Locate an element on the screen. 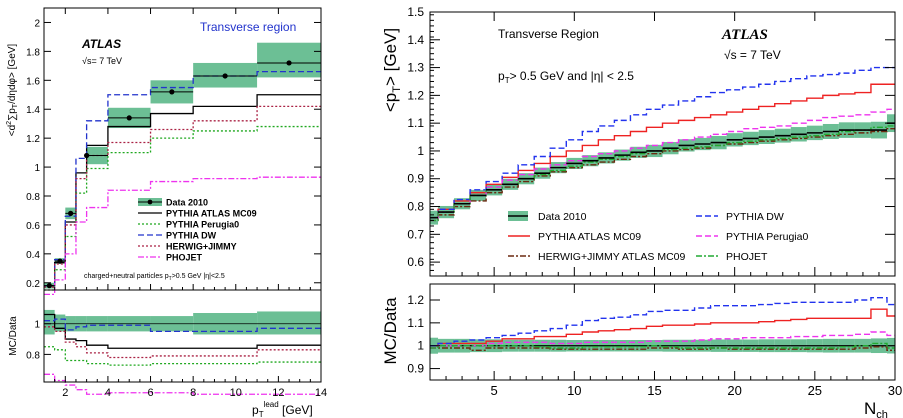 The image size is (903, 418). y-tick-label: 0.4 is located at coordinates (33, 255).